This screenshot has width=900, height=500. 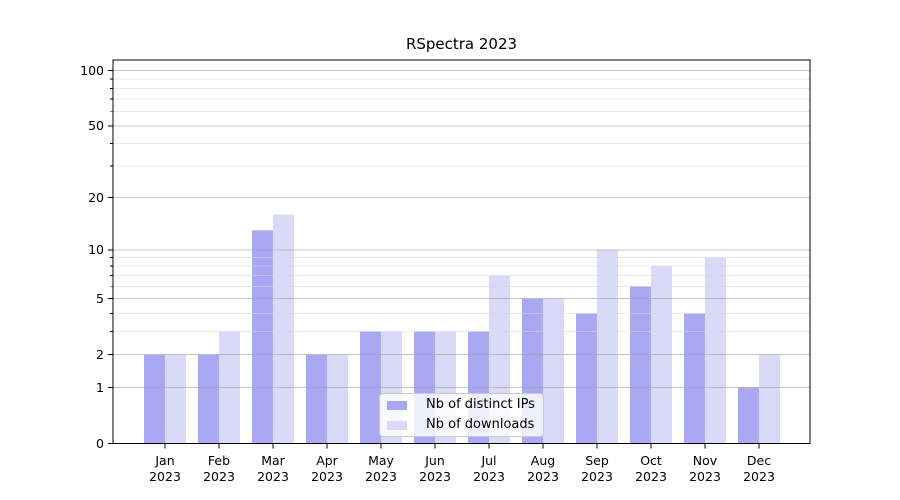 What do you see at coordinates (100, 387) in the screenshot?
I see `y-tick-label: 1` at bounding box center [100, 387].